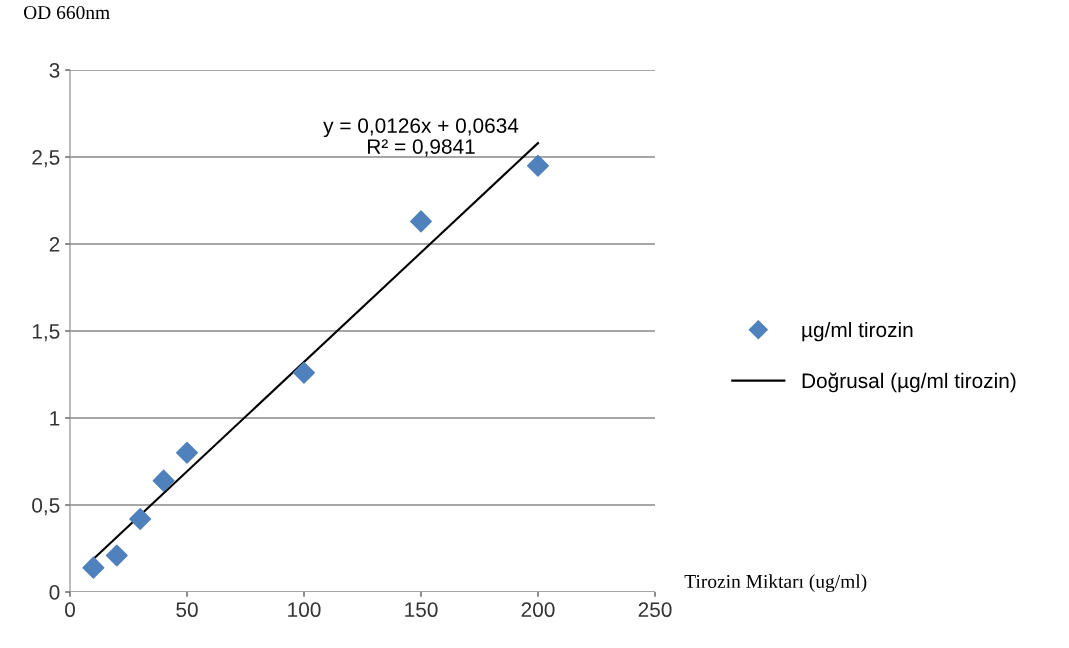 Image resolution: width=1069 pixels, height=648 pixels. Describe the element at coordinates (538, 610) in the screenshot. I see `x-tick-label: 200` at that location.